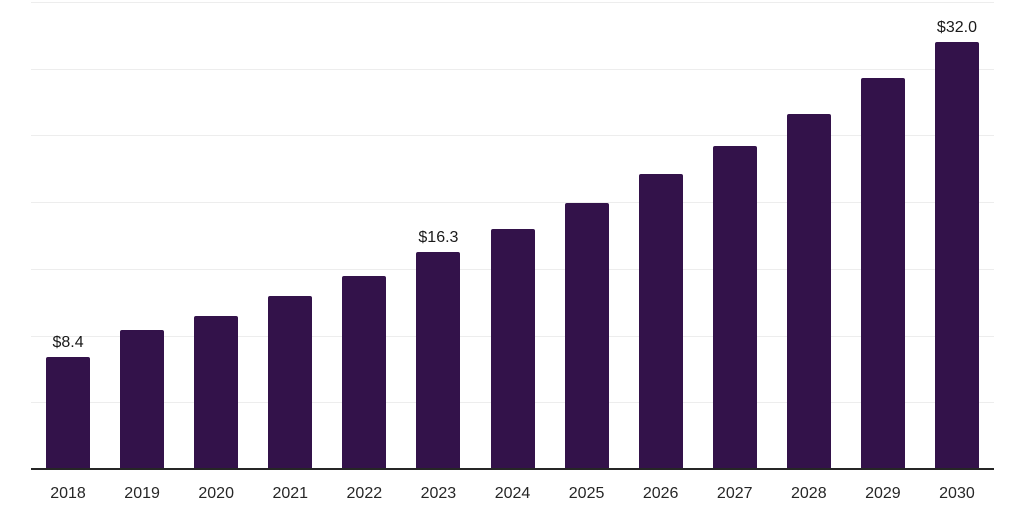 The image size is (1024, 512). I want to click on bar-2023, so click(438, 360).